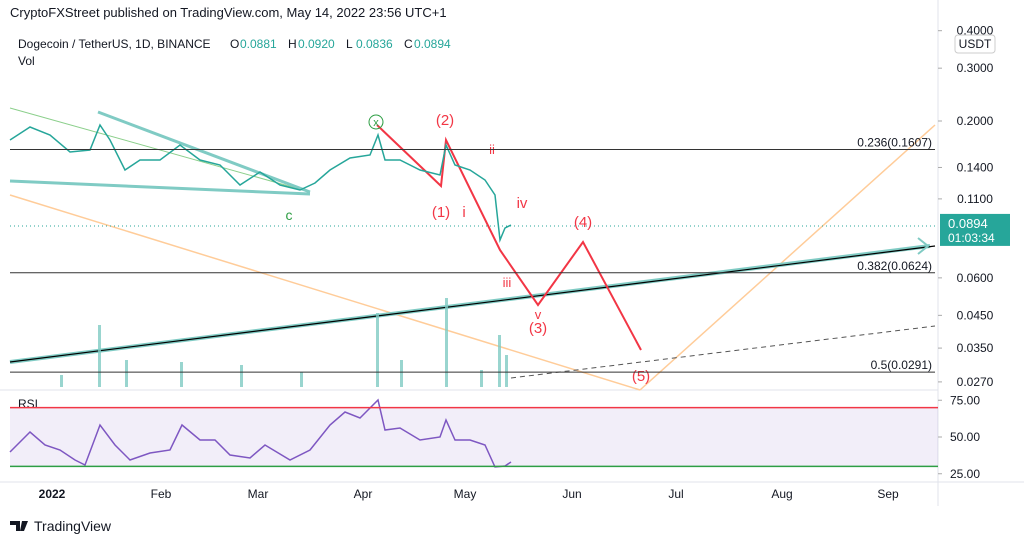 The image size is (1024, 549). I want to click on ohlc-value: 0.0894, so click(432, 44).